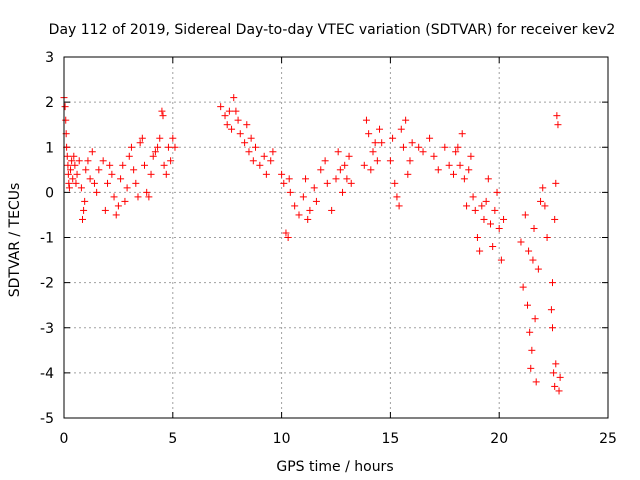  Describe the element at coordinates (49, 148) in the screenshot. I see `y-tick-label: 1` at that location.